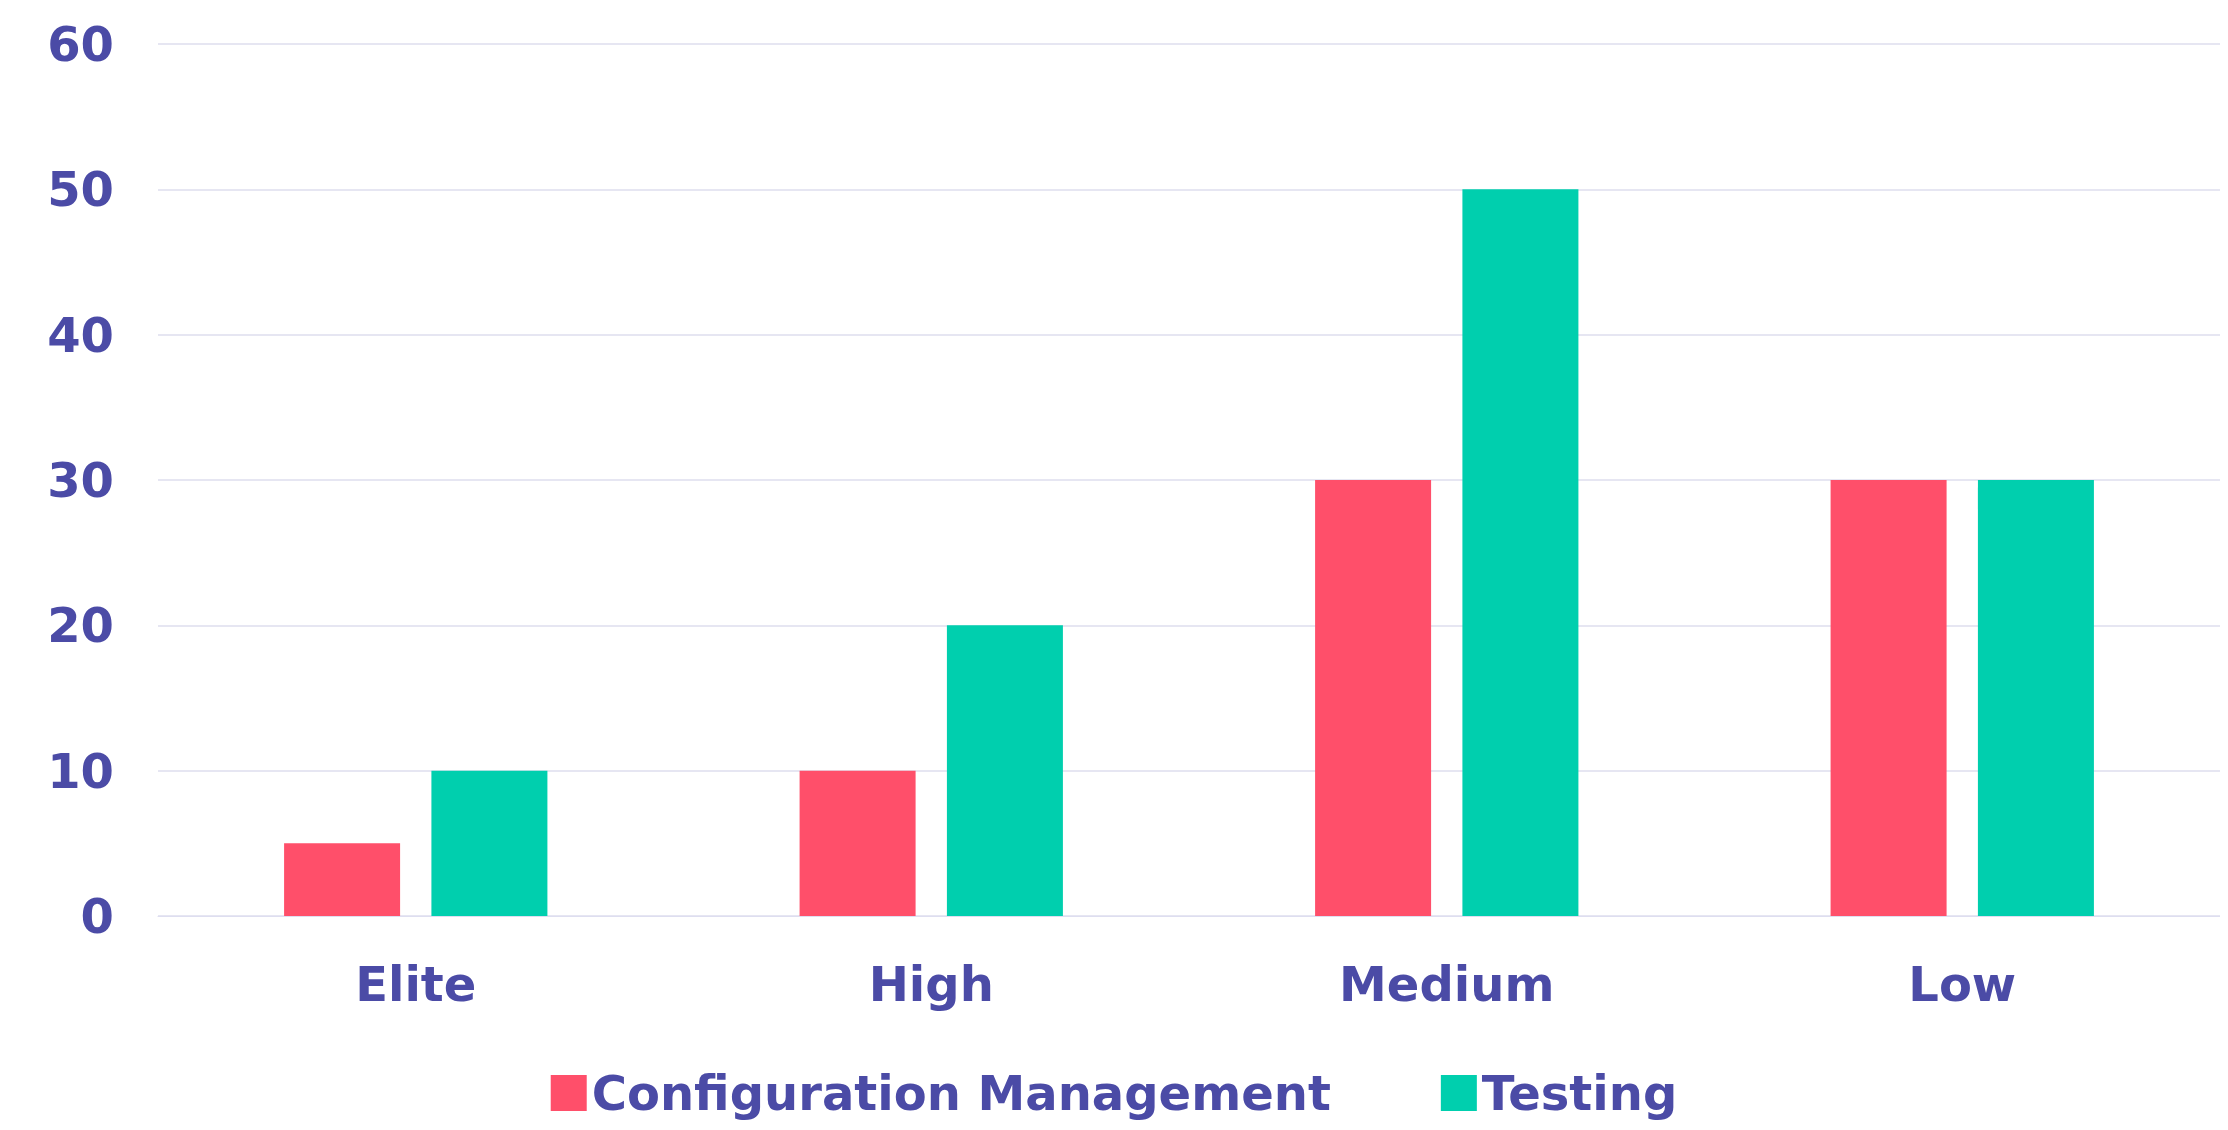  I want to click on x-tick-label: High, so click(931, 984).